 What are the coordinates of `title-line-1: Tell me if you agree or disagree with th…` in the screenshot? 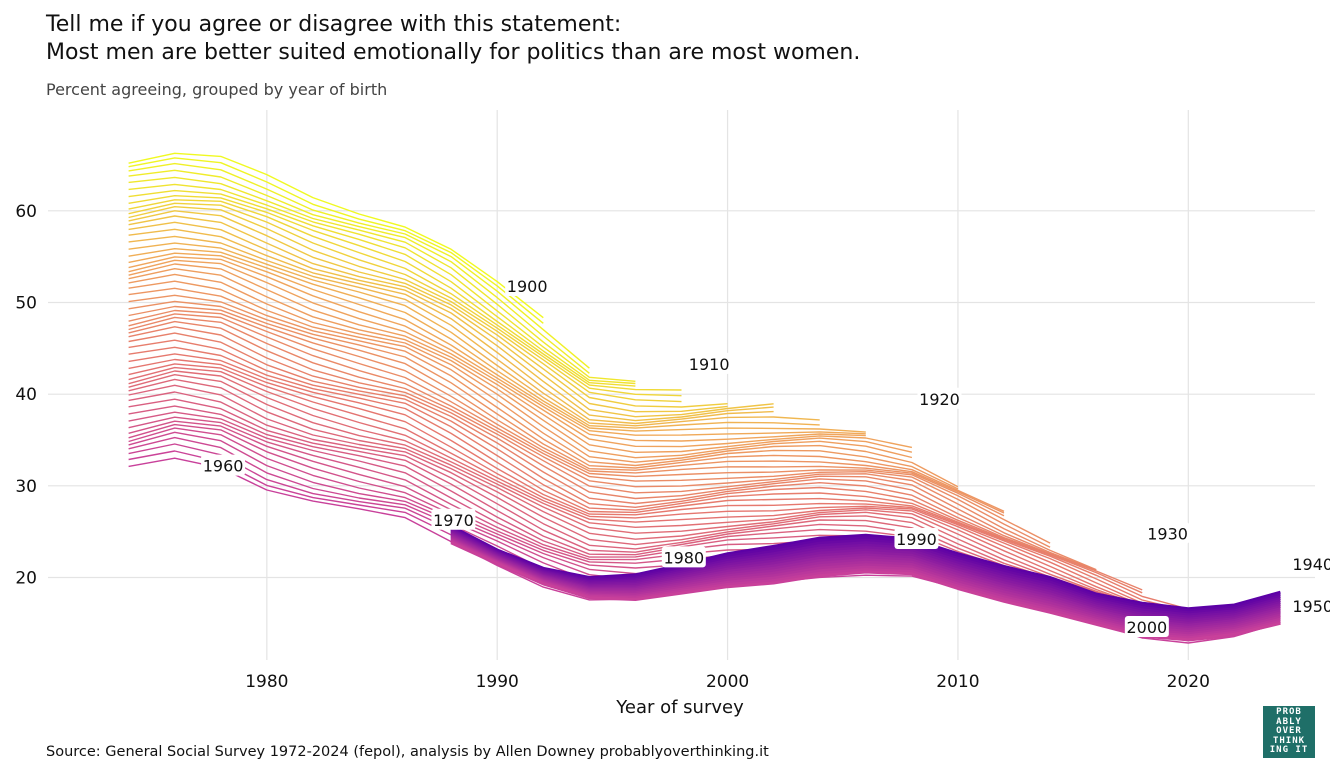 It's located at (334, 24).